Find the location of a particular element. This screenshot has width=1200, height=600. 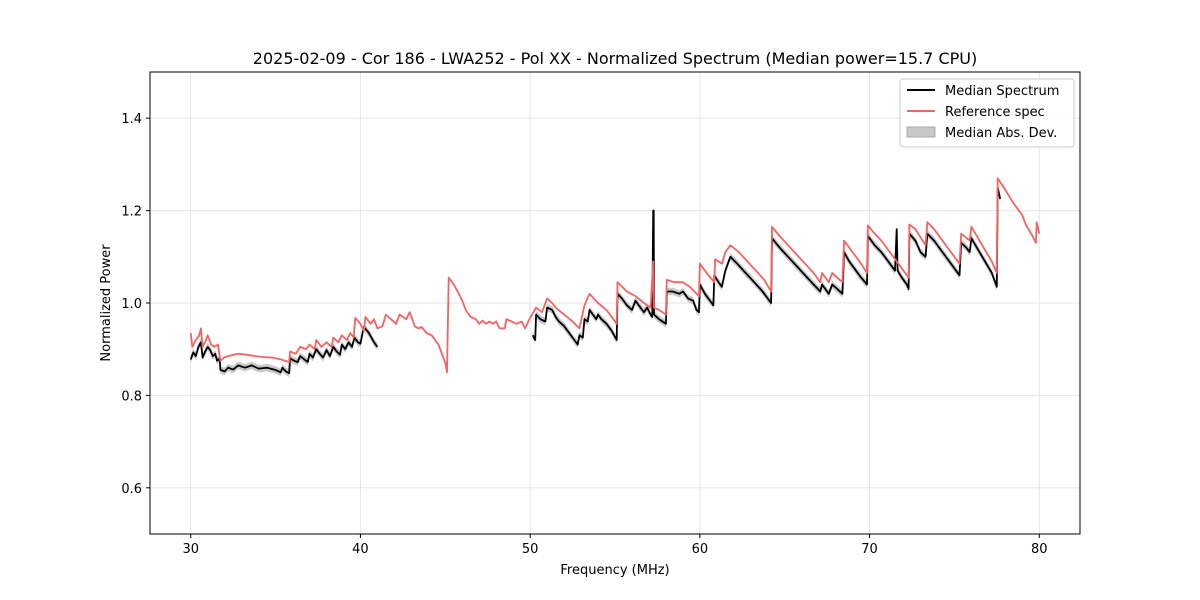

y-axis: 0.6 0.8 1.0 1.2 1.4 is located at coordinates (135, 304).